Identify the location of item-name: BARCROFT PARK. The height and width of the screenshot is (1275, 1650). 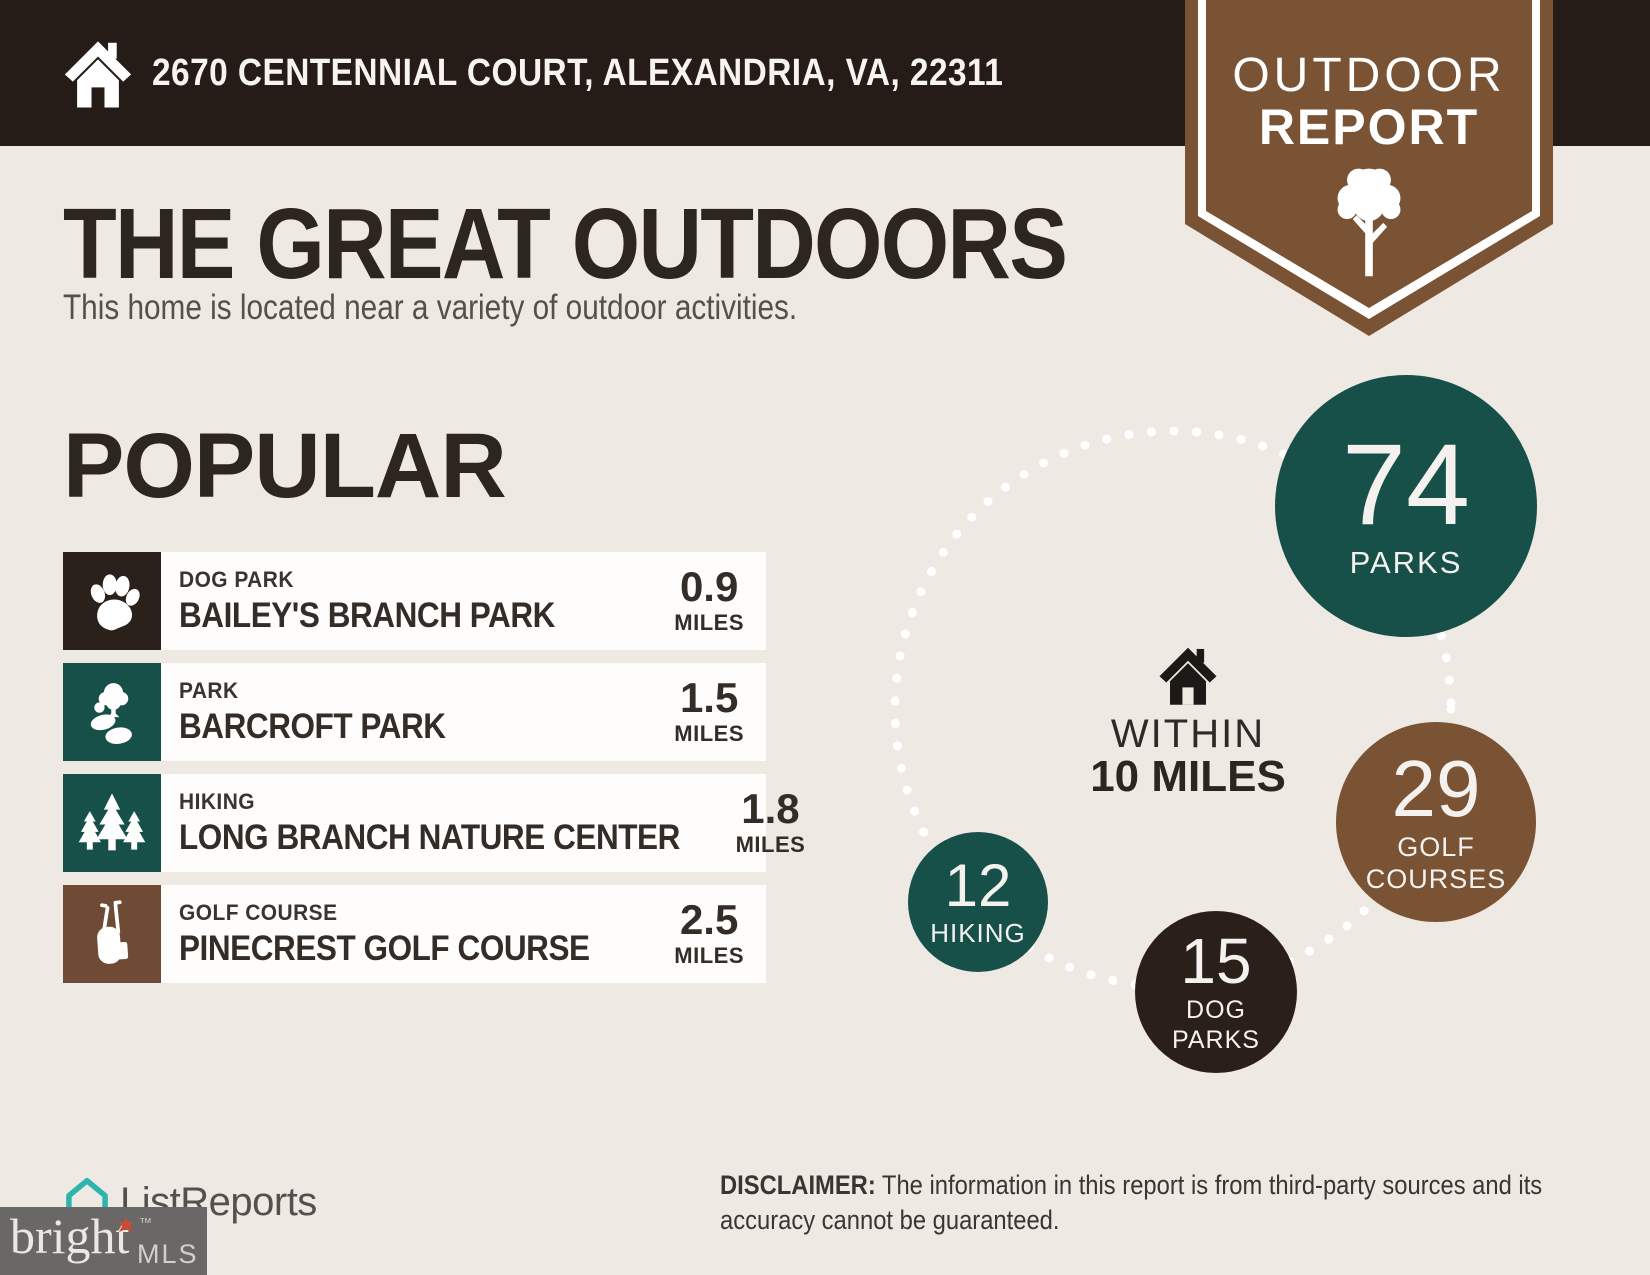
(312, 726).